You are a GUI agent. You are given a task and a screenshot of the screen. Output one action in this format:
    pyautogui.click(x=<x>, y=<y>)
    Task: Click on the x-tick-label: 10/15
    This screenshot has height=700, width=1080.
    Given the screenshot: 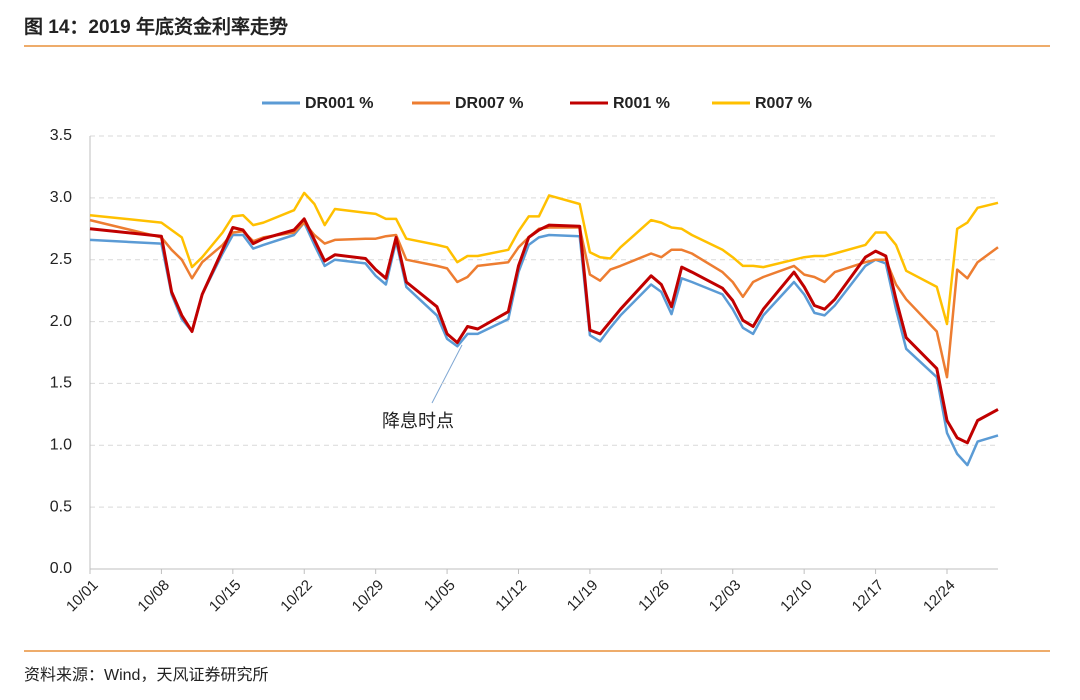 What is the action you would take?
    pyautogui.click(x=225, y=596)
    